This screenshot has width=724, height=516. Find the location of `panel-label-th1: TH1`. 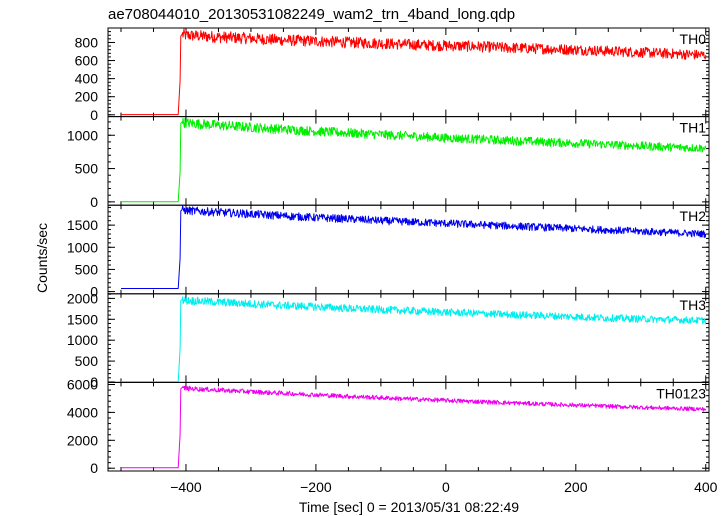

panel-label-th1: TH1 is located at coordinates (693, 128).